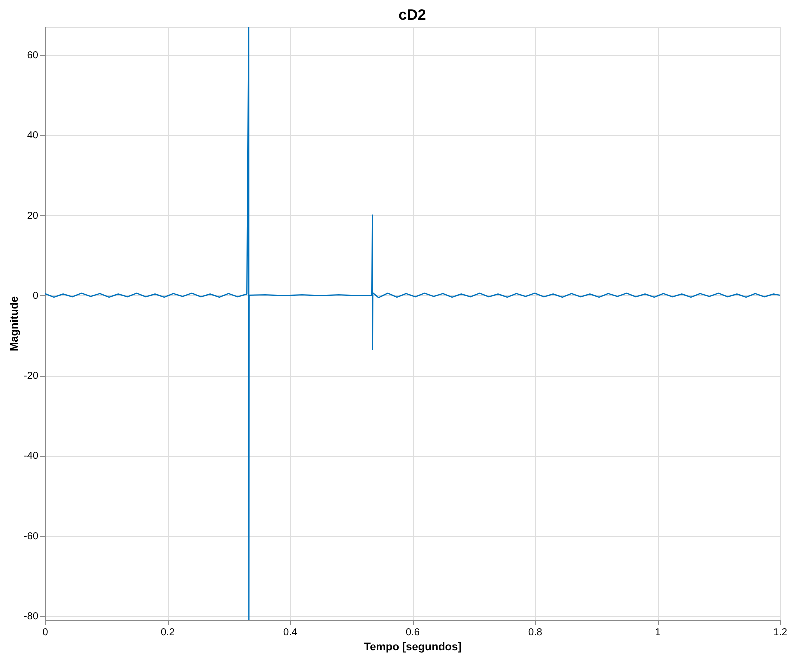 The image size is (795, 660). Describe the element at coordinates (535, 633) in the screenshot. I see `x-tick-label: 0.8` at that location.